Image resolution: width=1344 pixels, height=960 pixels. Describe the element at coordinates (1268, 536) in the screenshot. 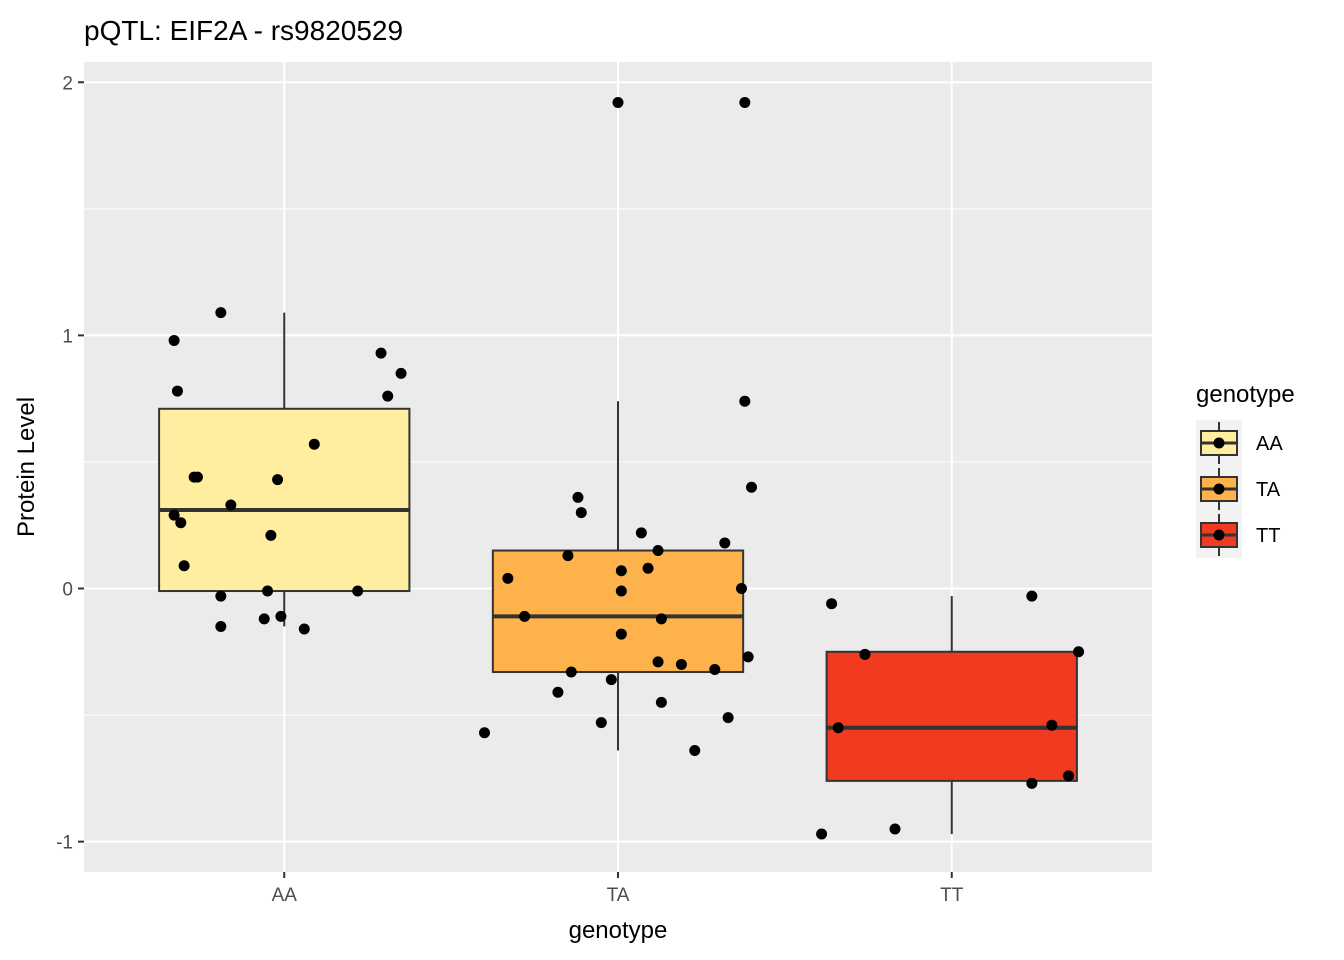

I see `legend-label: TT` at that location.